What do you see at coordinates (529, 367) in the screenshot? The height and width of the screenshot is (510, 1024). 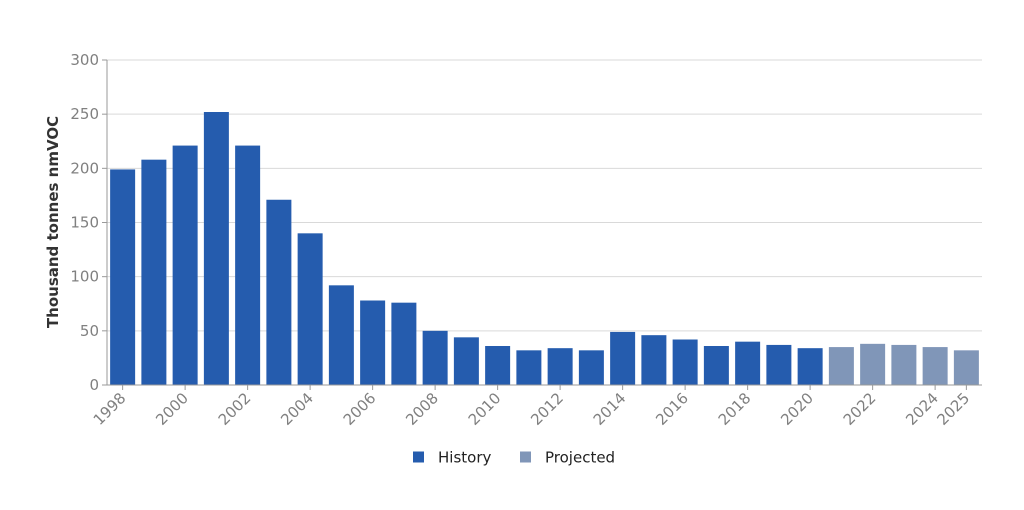 I see `bar-history-2011` at bounding box center [529, 367].